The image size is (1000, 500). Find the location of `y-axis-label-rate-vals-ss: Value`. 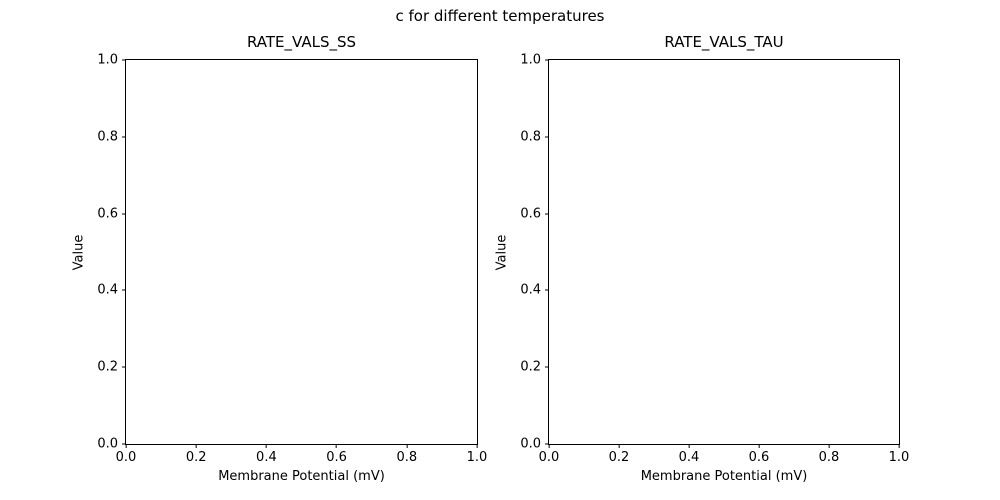

y-axis-label-rate-vals-ss: Value is located at coordinates (79, 252).